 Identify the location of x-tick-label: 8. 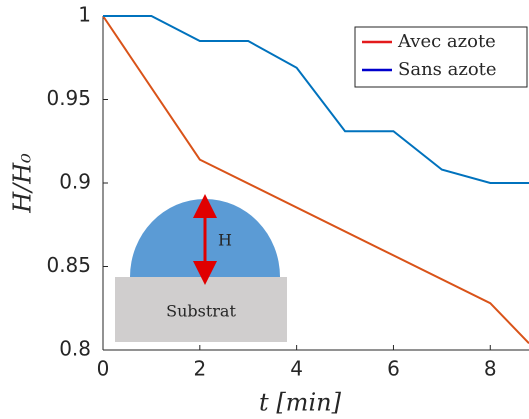
(490, 369).